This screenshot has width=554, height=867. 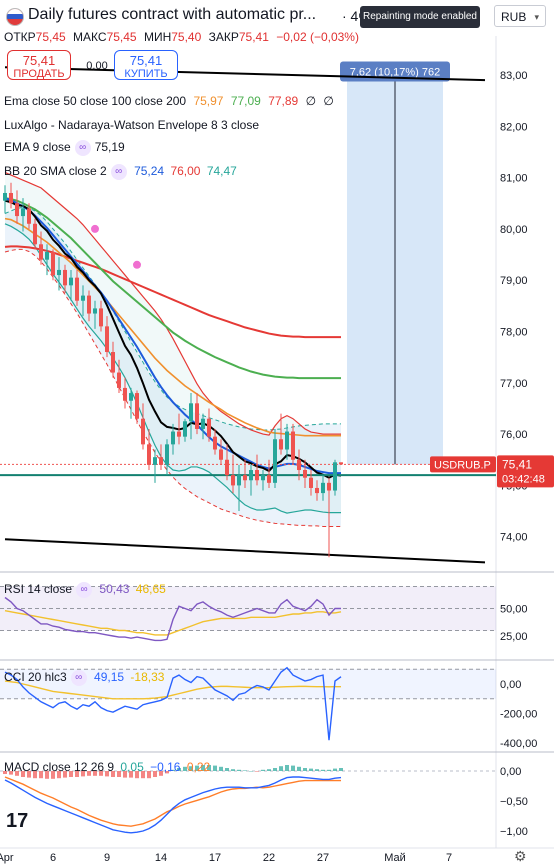 What do you see at coordinates (147, 677) in the screenshot?
I see `legend-cci-ma-value: -18,33` at bounding box center [147, 677].